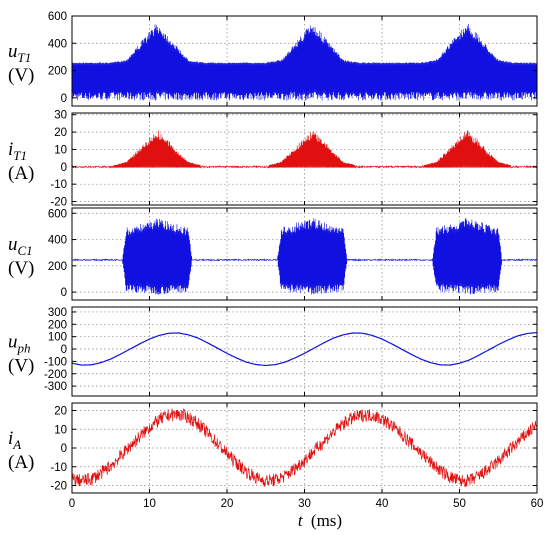  What do you see at coordinates (301, 520) in the screenshot?
I see `x-axis-var: t` at bounding box center [301, 520].